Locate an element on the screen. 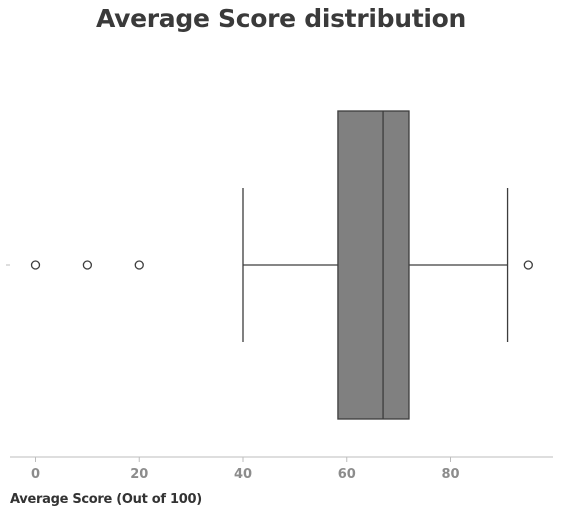 This screenshot has width=562, height=520. x-tick-label: 0 is located at coordinates (35, 474).